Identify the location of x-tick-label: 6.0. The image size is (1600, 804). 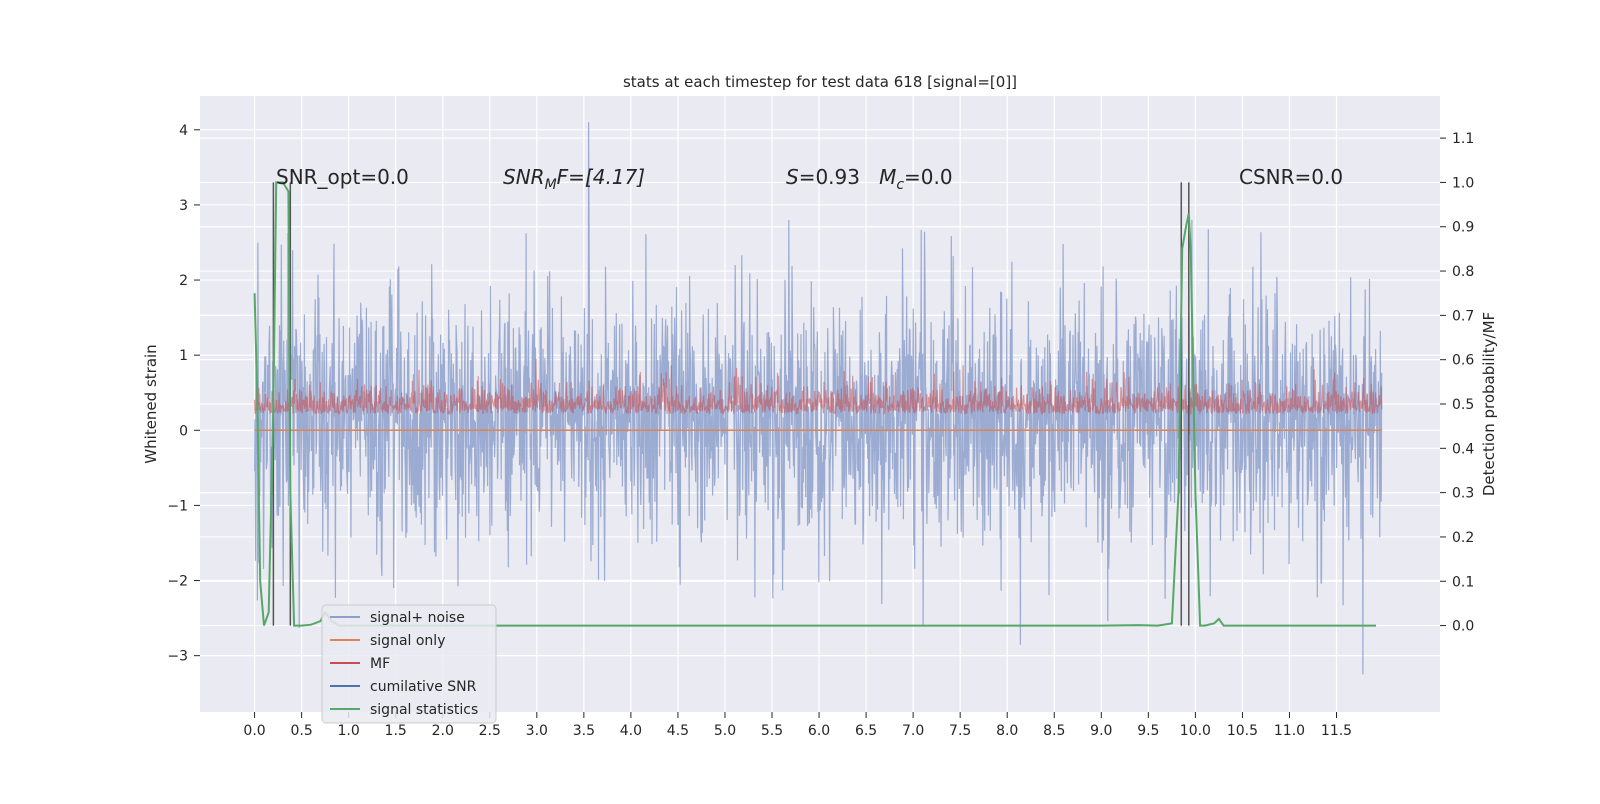
(819, 731).